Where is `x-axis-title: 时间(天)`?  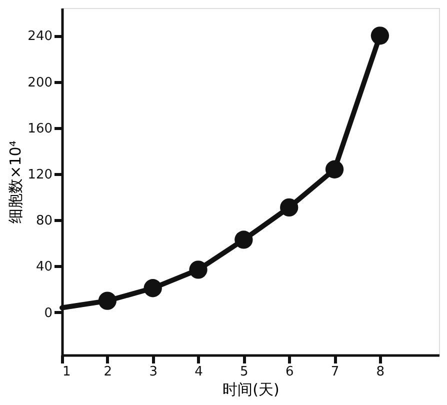
x-axis-title: 时间(天) is located at coordinates (251, 389).